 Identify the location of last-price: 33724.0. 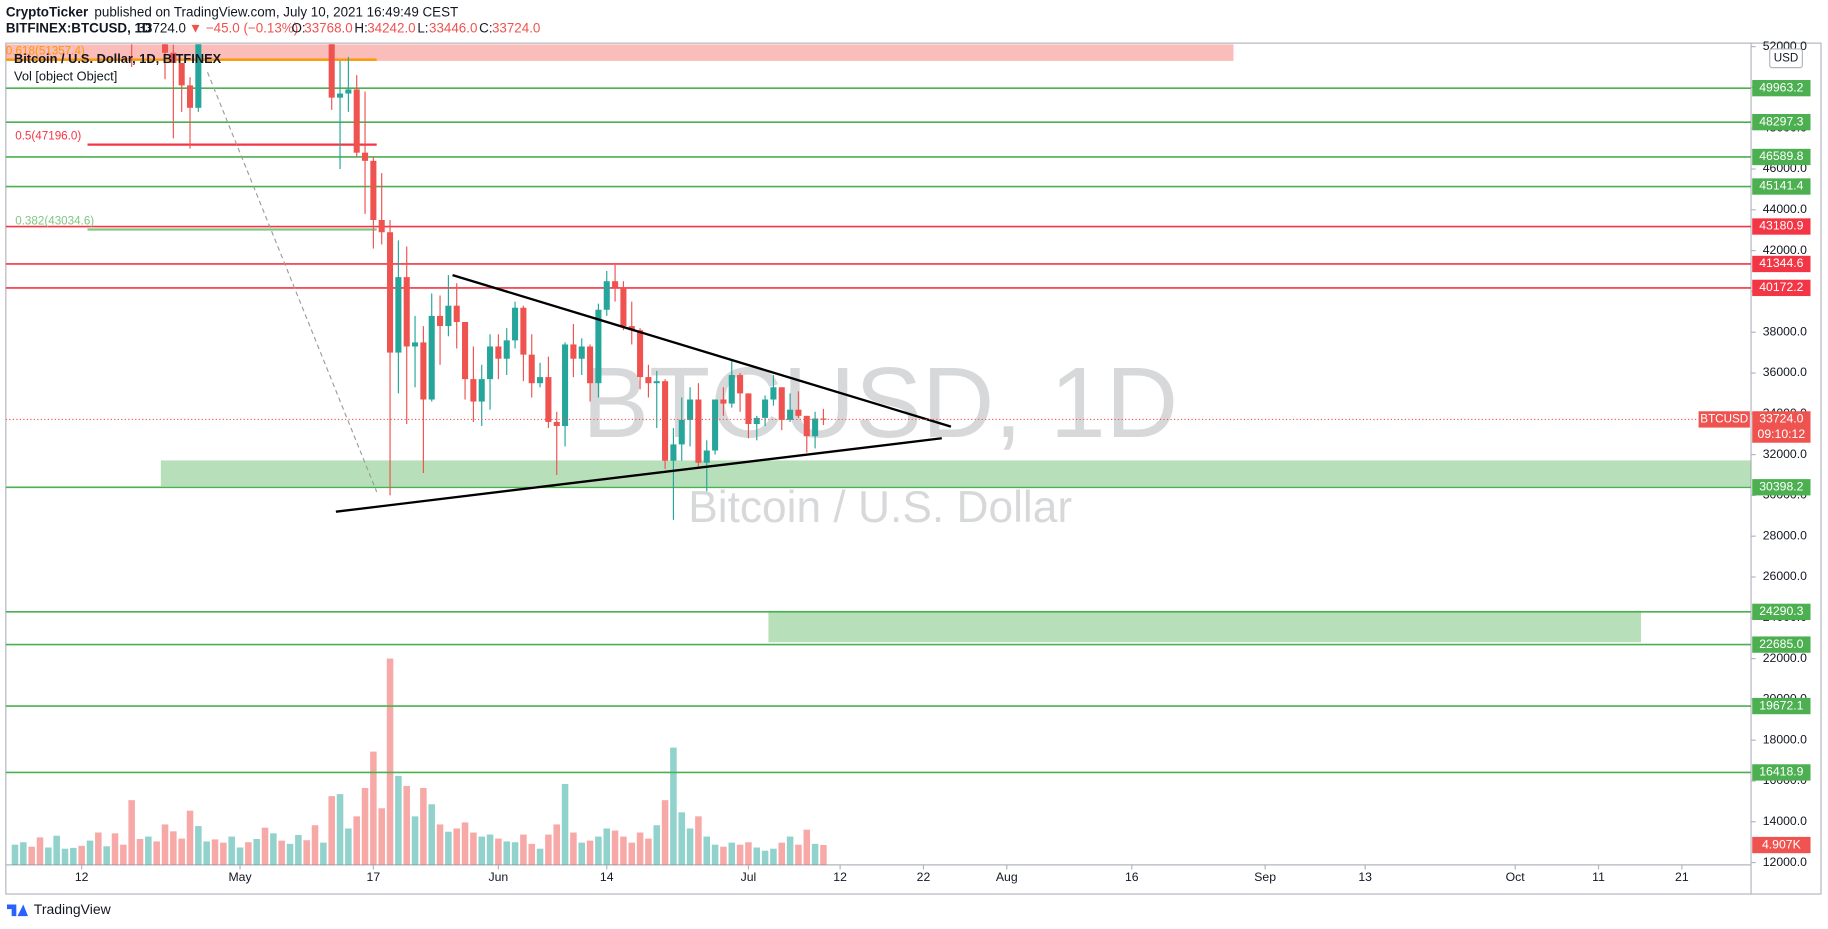
(162, 28).